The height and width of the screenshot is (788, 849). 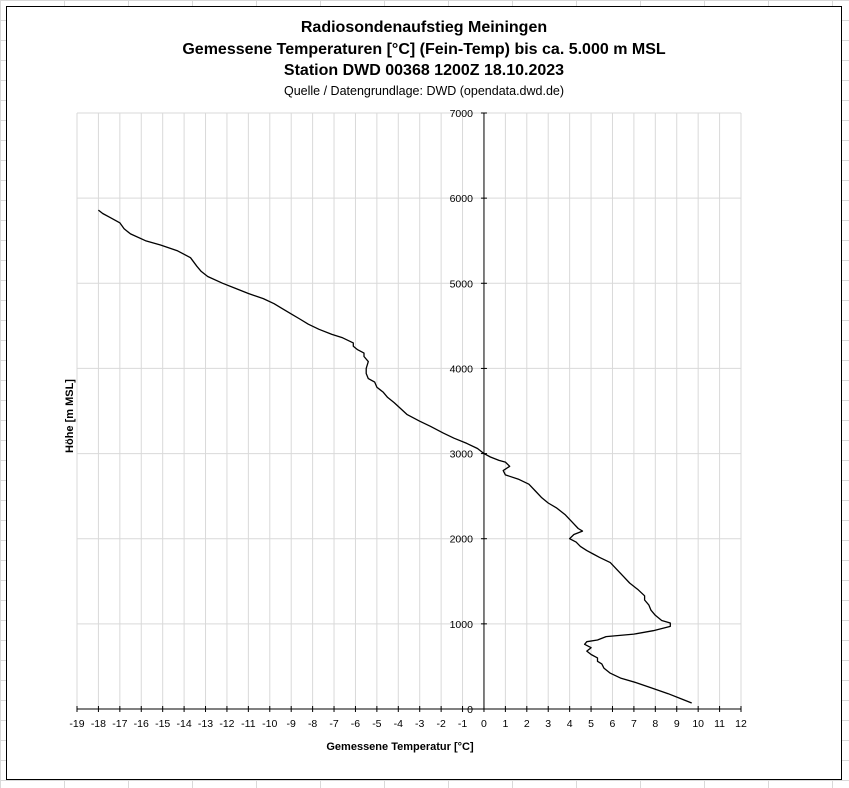 I want to click on x-tick-label: -12, so click(x=226, y=724).